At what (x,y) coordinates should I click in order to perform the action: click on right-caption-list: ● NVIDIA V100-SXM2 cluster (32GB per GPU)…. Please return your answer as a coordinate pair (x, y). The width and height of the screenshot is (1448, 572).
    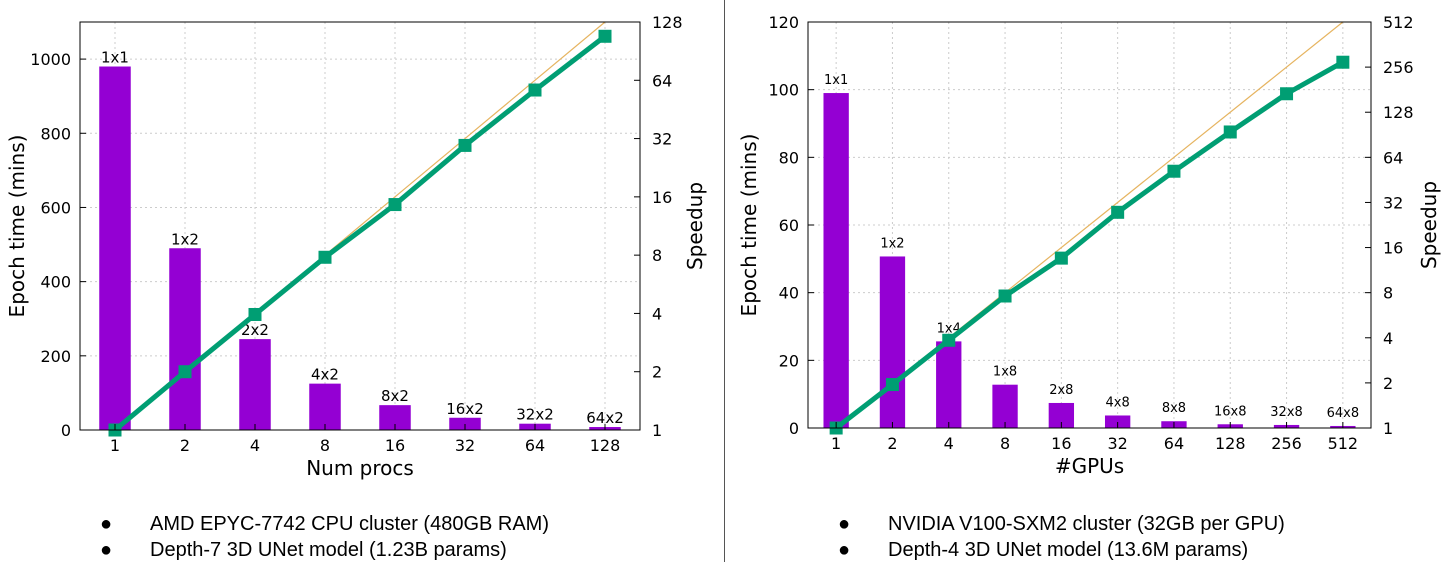
    Looking at the image, I should click on (1061, 537).